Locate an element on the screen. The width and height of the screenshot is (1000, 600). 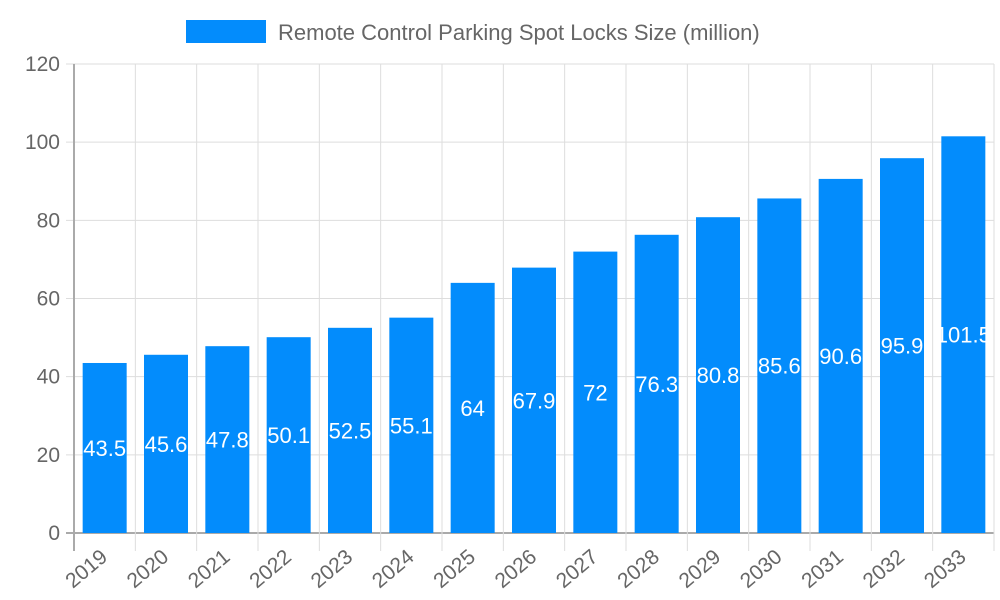
data-label: 43.5 is located at coordinates (104, 448).